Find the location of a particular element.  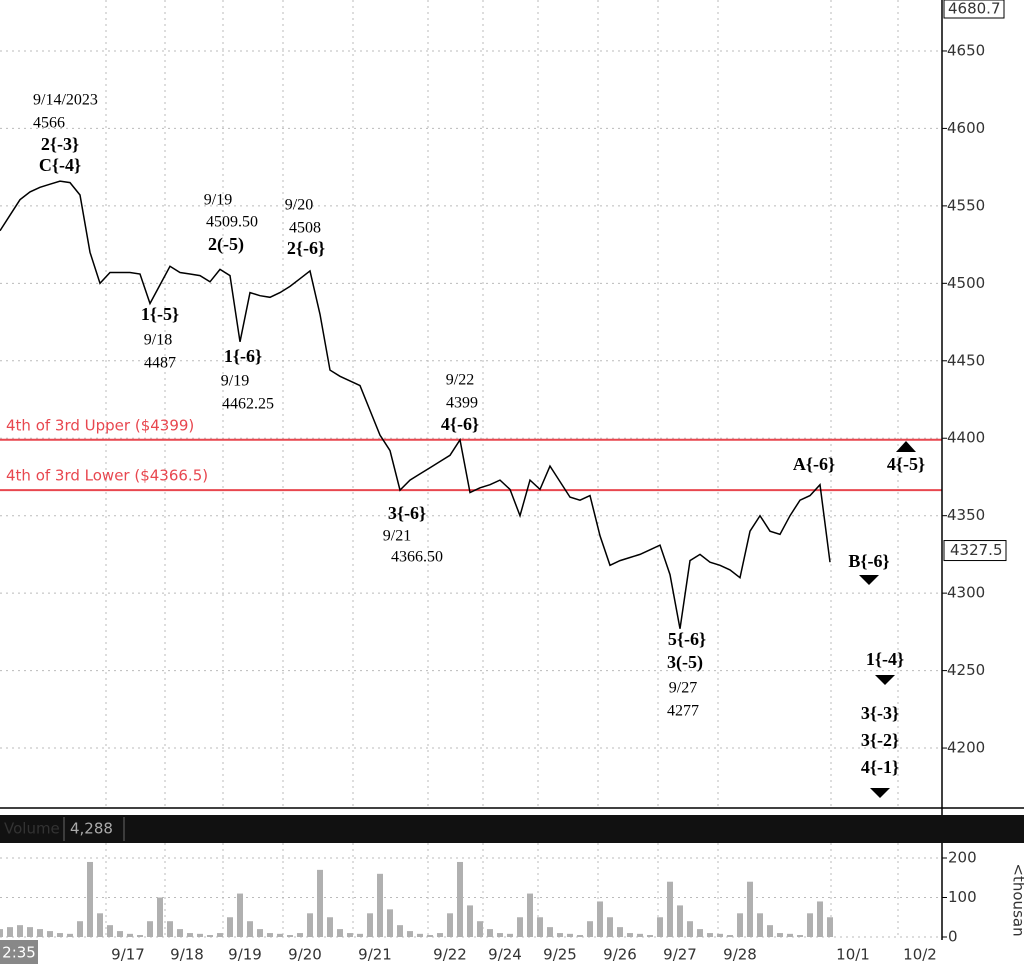

annotation: 3{-3} is located at coordinates (880, 713).